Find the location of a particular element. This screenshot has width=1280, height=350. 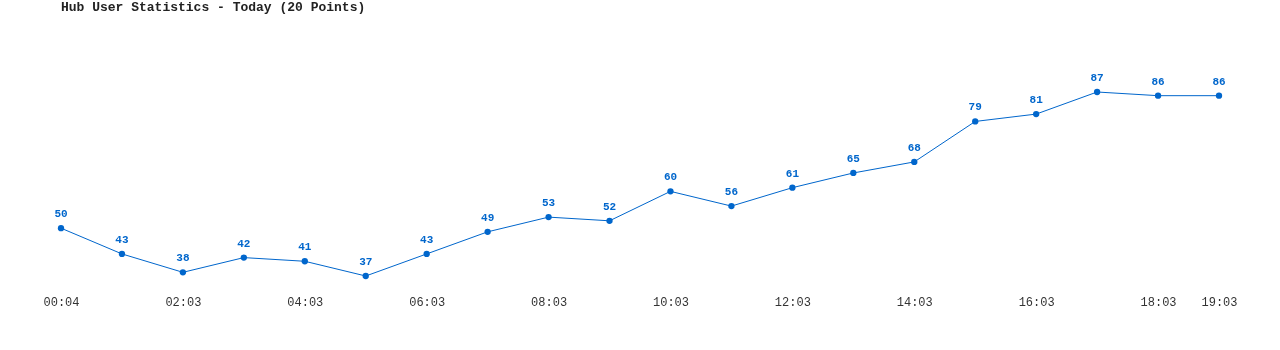

data-label: 87 is located at coordinates (1097, 78).